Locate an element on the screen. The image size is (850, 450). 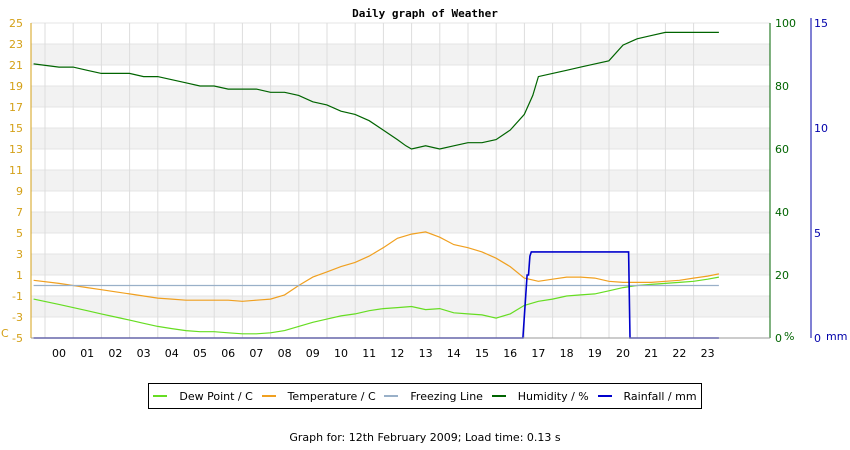
x-tick-label: 17 is located at coordinates (538, 353).